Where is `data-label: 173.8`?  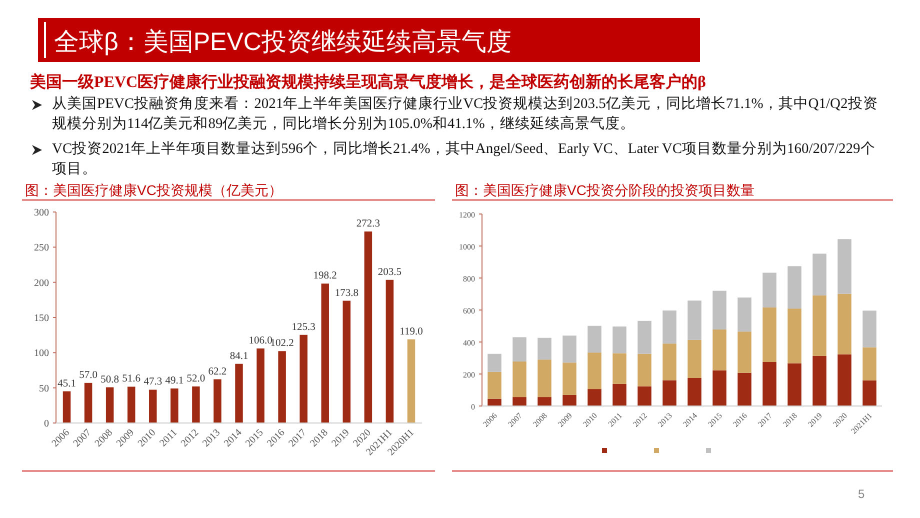 data-label: 173.8 is located at coordinates (346, 293).